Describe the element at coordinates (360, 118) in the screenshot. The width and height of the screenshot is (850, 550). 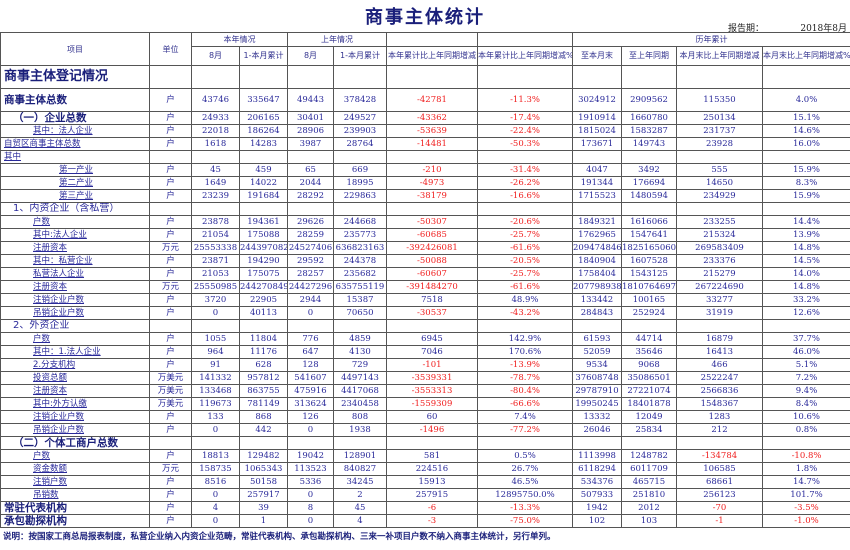
I see `cell-value: 249527` at that location.